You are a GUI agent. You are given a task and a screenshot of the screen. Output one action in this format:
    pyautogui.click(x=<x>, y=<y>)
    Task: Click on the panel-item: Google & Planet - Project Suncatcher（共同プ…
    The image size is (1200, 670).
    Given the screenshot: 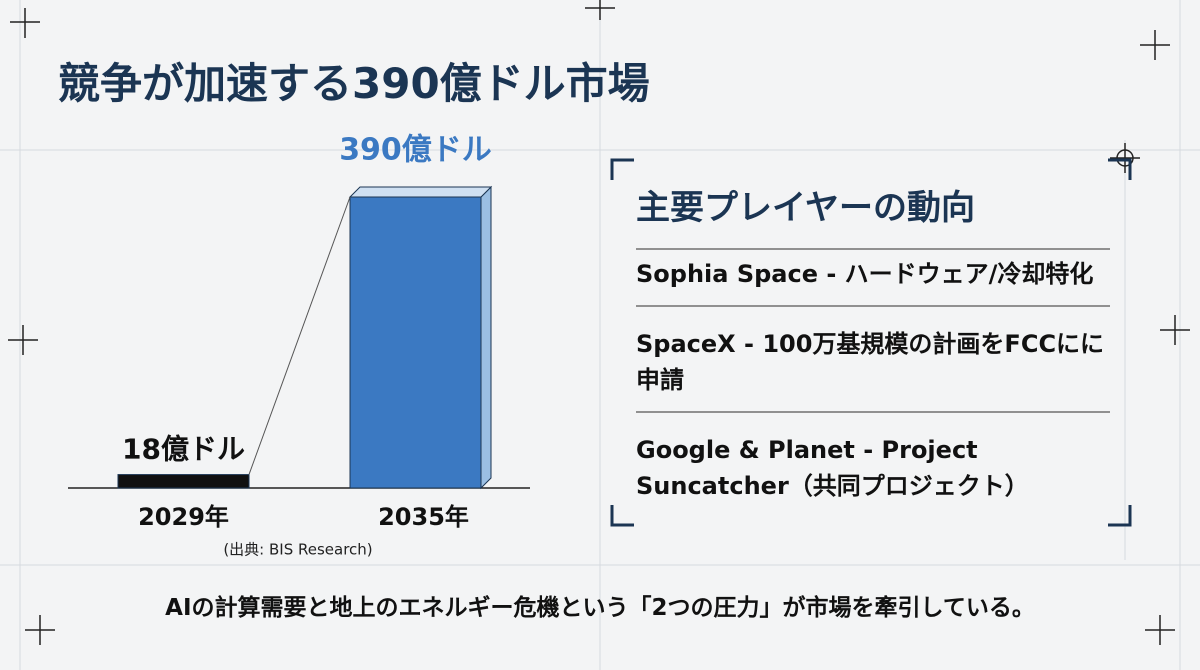 What is the action you would take?
    pyautogui.click(x=832, y=468)
    